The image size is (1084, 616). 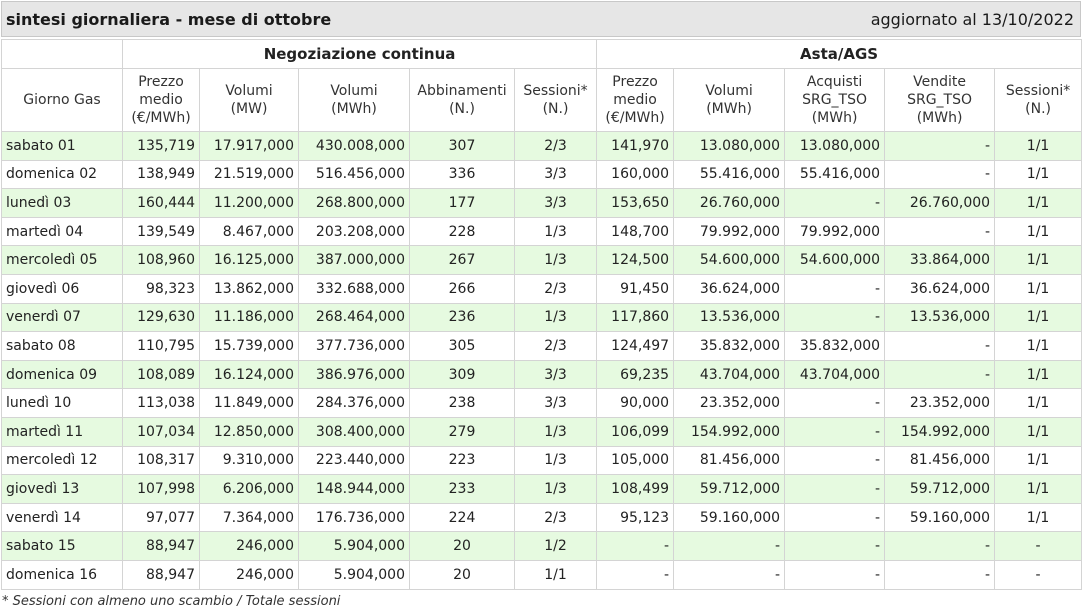 What do you see at coordinates (462, 100) in the screenshot?
I see `column-header-nc-matches: Abbinamenti (N.)` at bounding box center [462, 100].